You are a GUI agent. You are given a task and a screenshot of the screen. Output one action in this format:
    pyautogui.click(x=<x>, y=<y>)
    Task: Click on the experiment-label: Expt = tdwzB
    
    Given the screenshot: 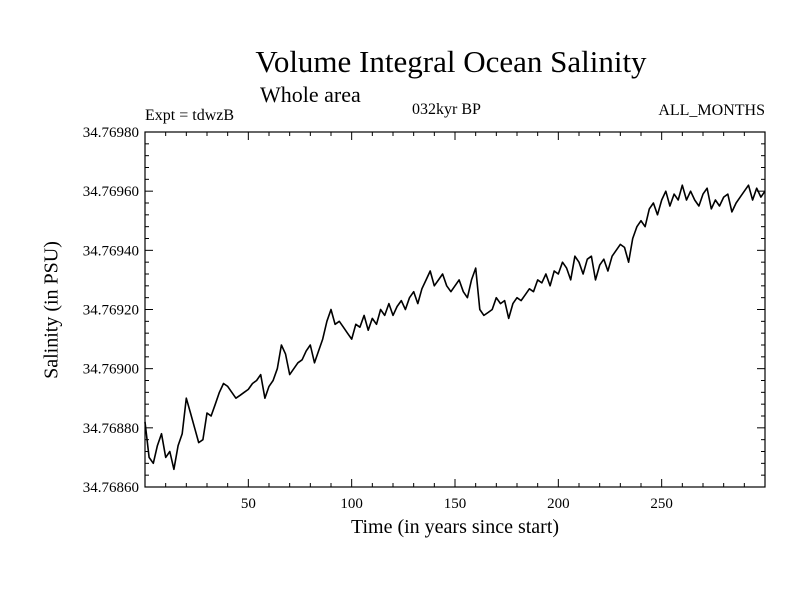 What is the action you would take?
    pyautogui.click(x=190, y=115)
    